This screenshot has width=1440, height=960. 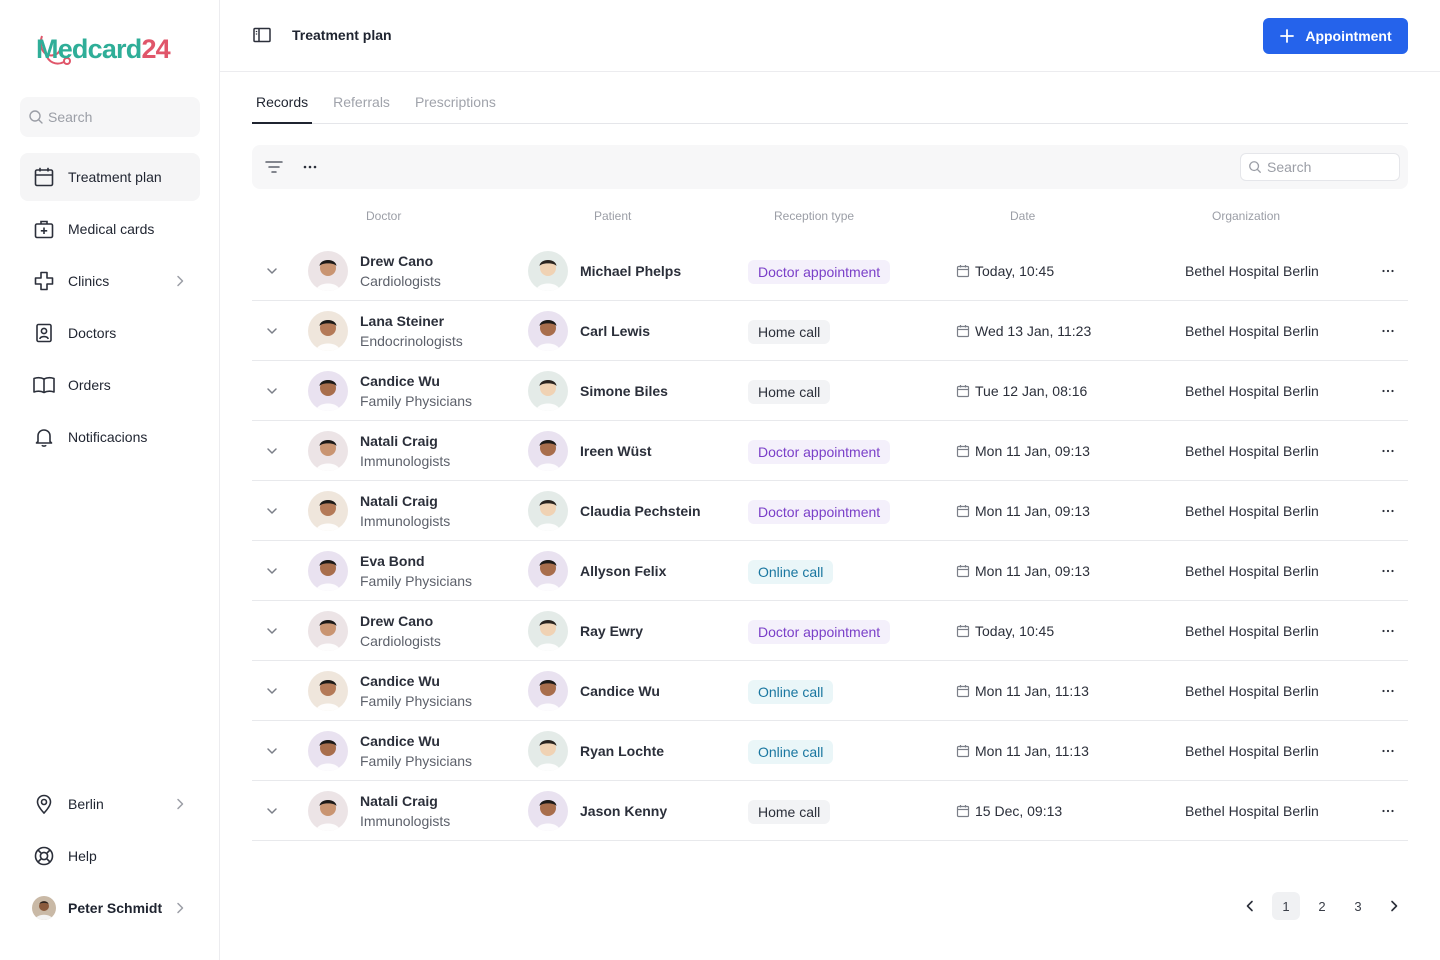 I want to click on column-header-doctor: Doctor, so click(x=384, y=216).